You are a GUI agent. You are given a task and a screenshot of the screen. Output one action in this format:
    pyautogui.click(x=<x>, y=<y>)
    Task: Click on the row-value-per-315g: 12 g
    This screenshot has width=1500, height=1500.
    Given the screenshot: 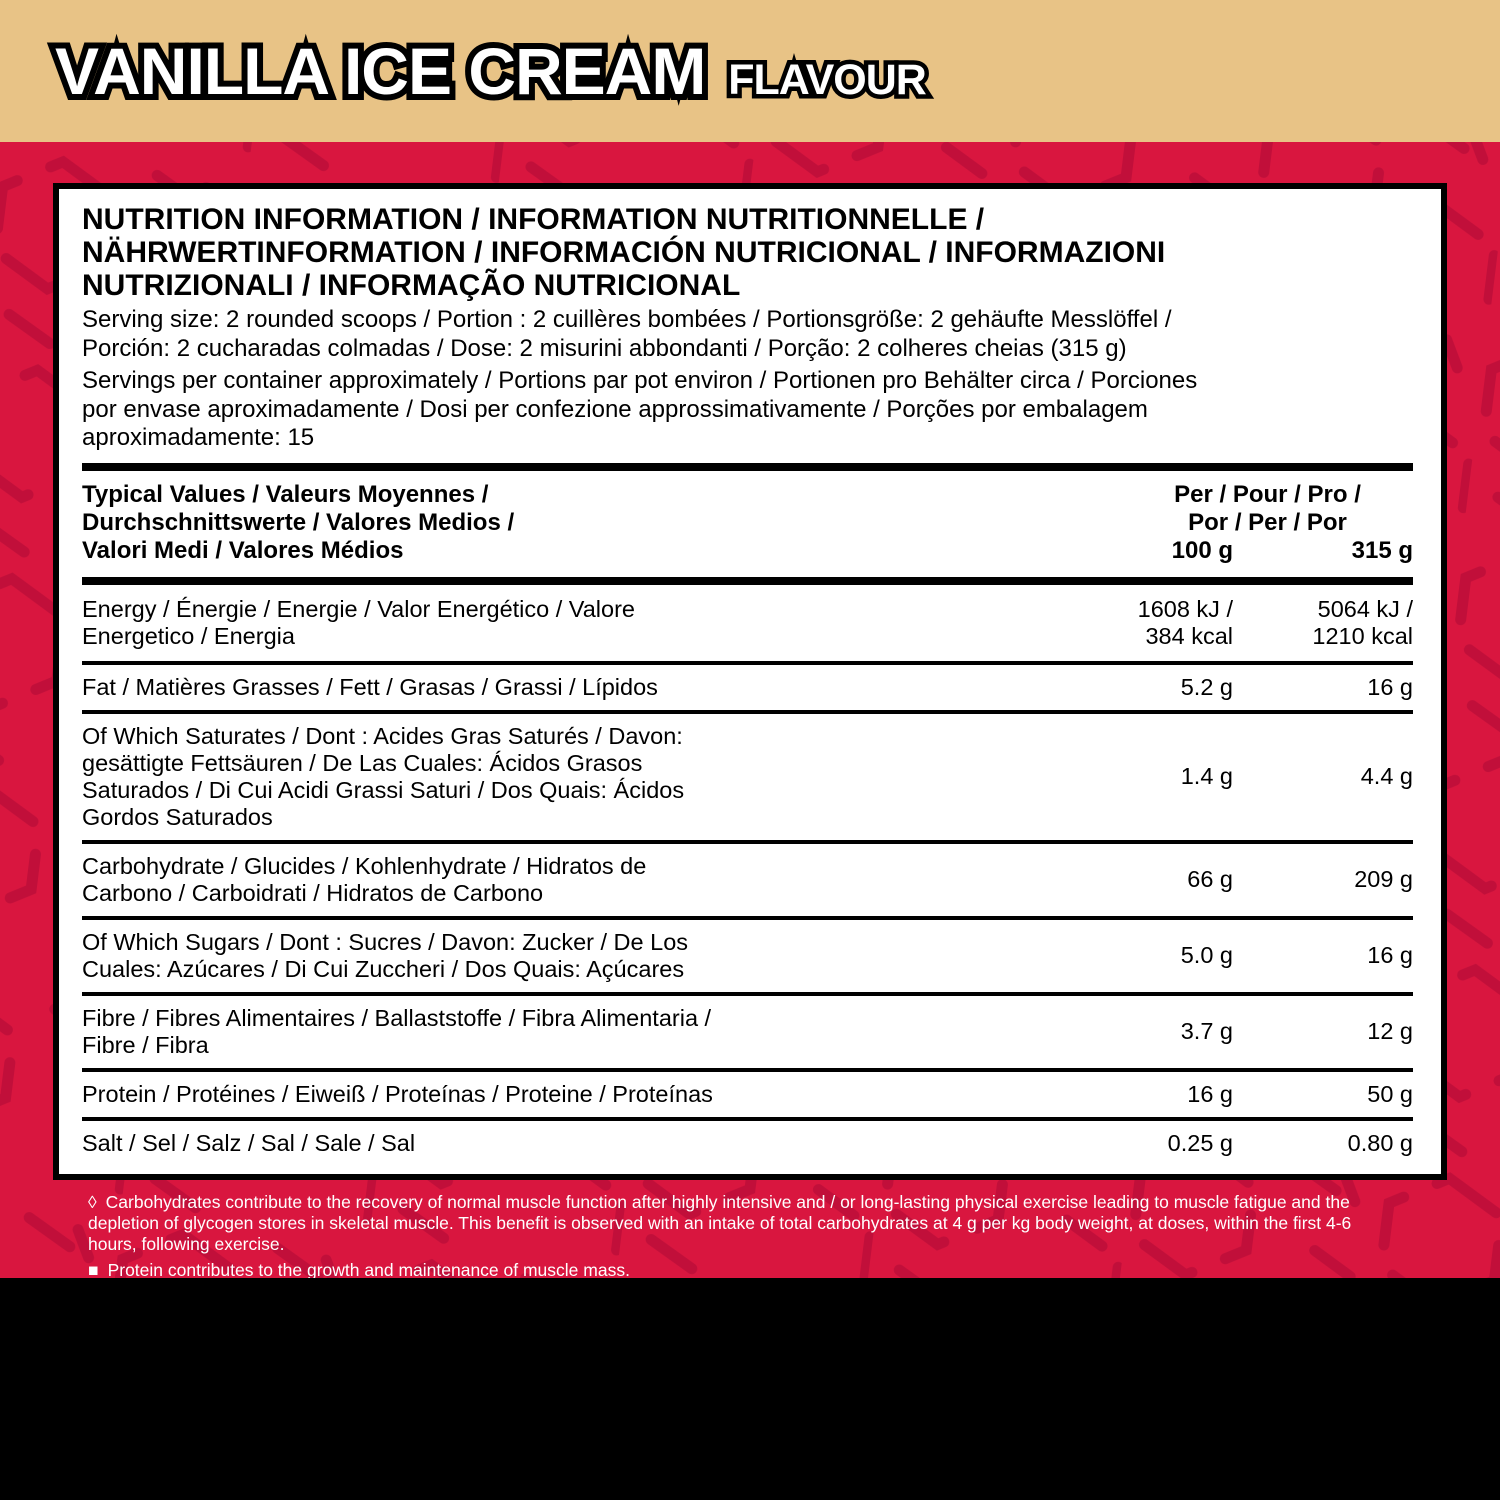 What is the action you would take?
    pyautogui.click(x=1390, y=1031)
    